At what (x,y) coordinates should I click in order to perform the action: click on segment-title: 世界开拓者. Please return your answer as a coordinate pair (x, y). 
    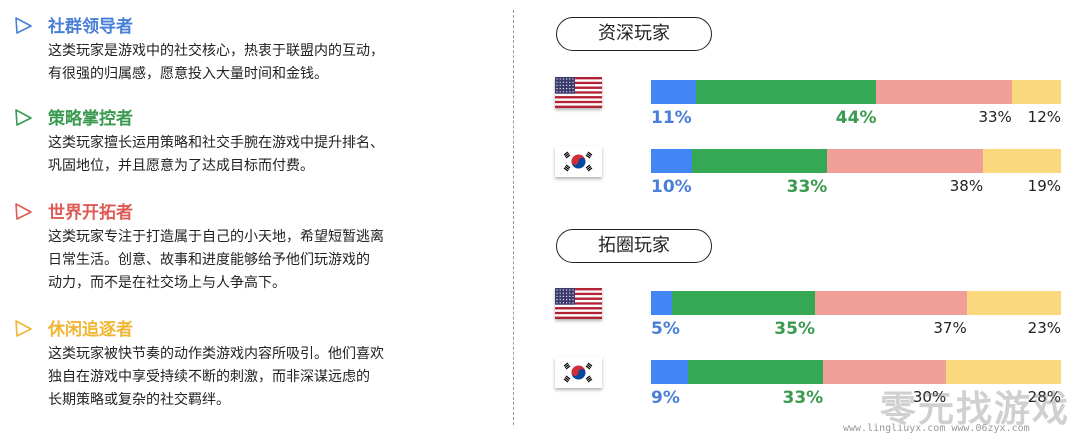
    Looking at the image, I should click on (90, 213).